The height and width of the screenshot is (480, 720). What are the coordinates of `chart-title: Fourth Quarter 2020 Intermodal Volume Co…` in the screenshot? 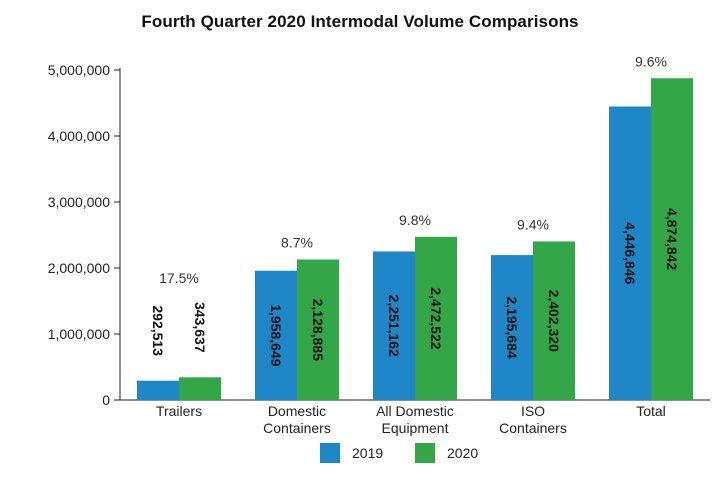 It's located at (360, 21).